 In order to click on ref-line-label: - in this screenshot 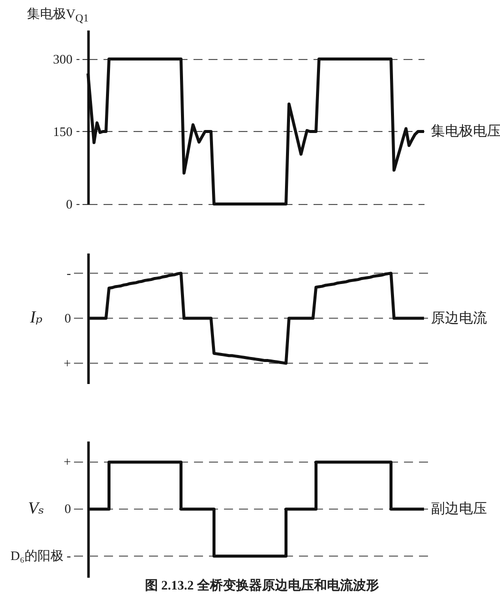, I will do `click(68, 272)`.